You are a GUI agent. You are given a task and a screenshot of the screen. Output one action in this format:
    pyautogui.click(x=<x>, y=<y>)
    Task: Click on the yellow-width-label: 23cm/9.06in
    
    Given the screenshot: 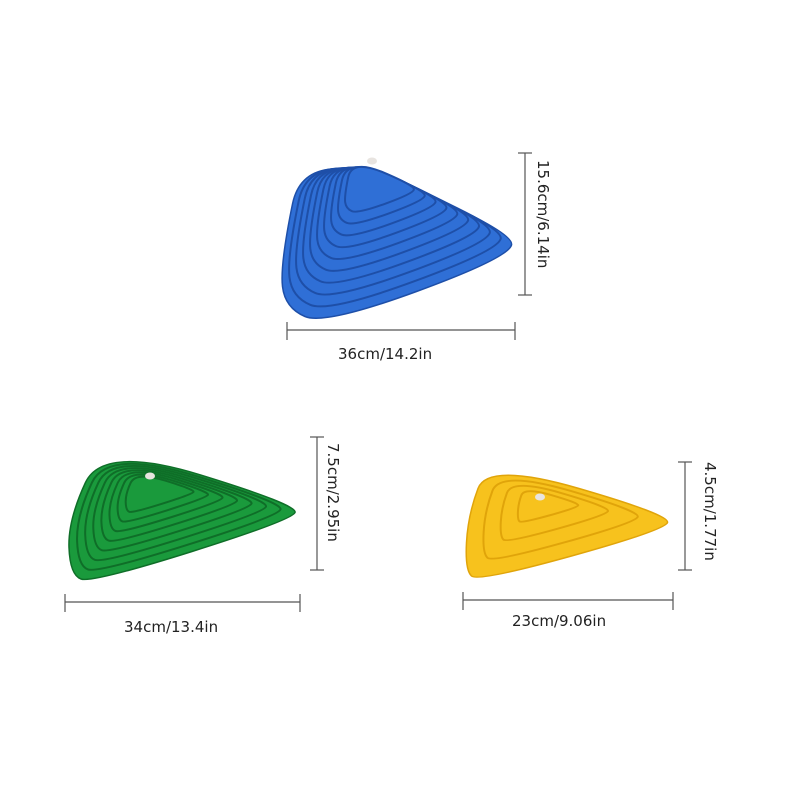 What is the action you would take?
    pyautogui.click(x=559, y=621)
    